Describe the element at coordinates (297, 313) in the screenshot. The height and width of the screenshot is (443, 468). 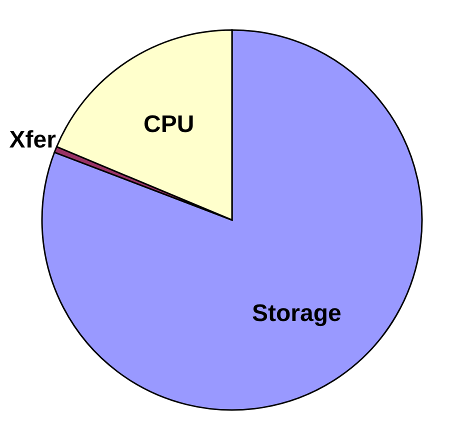
I see `slice-label: Storage` at that location.